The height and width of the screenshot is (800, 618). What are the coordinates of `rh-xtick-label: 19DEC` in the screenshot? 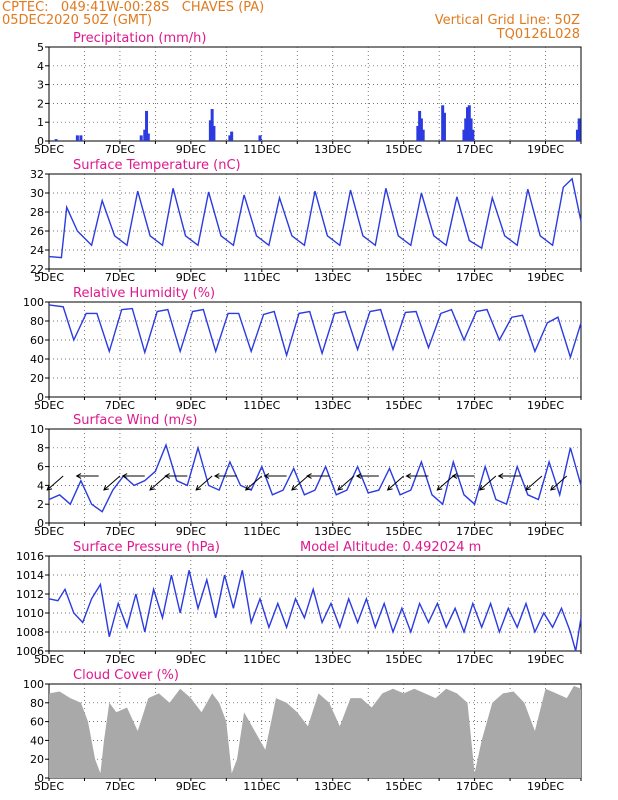 It's located at (545, 405).